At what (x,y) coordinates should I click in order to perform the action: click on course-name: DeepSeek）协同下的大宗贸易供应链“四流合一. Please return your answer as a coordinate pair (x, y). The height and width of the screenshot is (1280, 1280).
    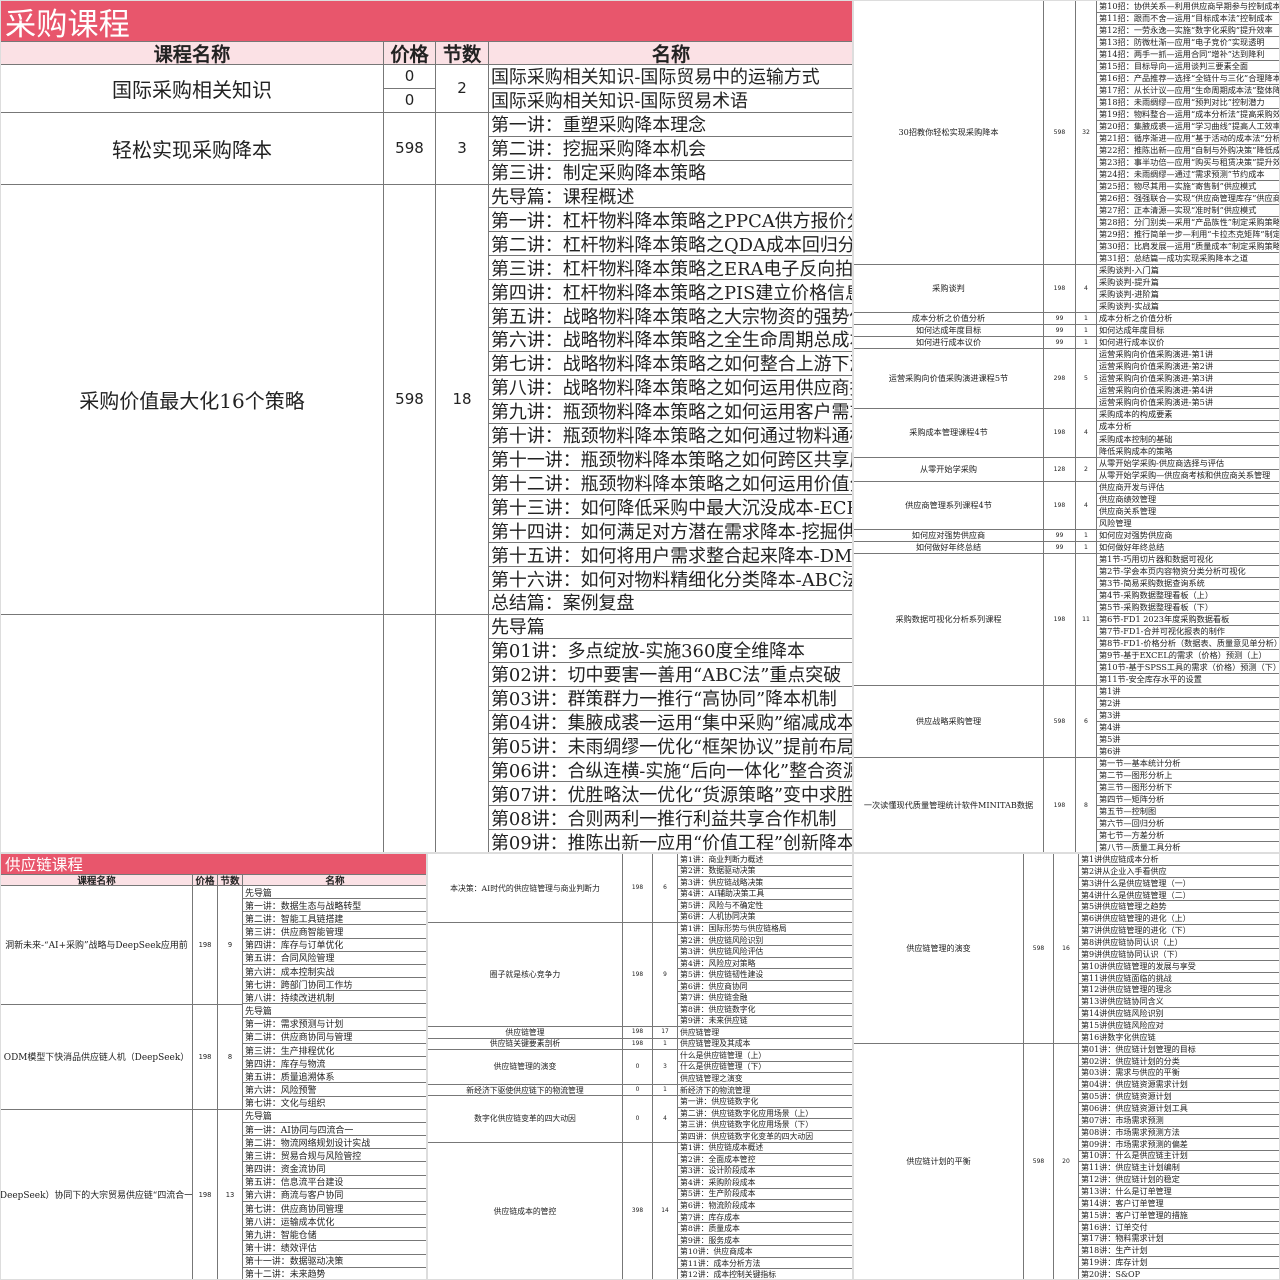
    Looking at the image, I should click on (97, 1194).